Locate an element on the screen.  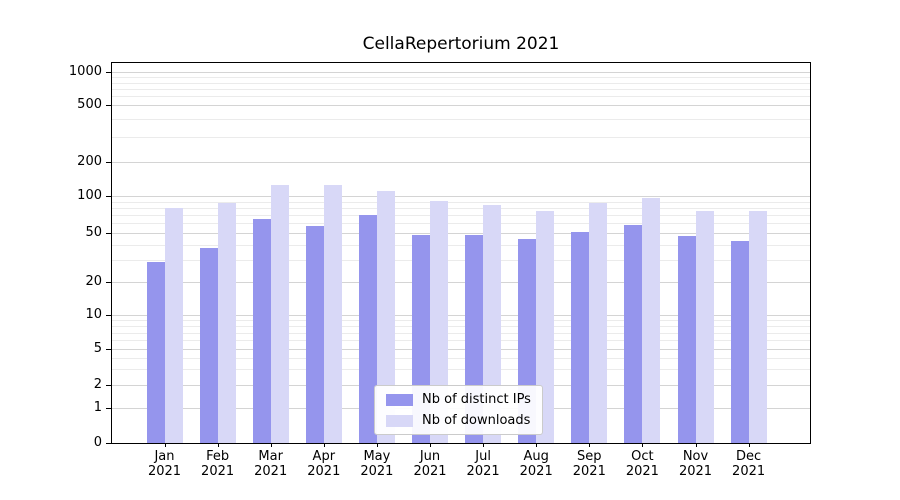
y-tick-label: 50 is located at coordinates (93, 232).